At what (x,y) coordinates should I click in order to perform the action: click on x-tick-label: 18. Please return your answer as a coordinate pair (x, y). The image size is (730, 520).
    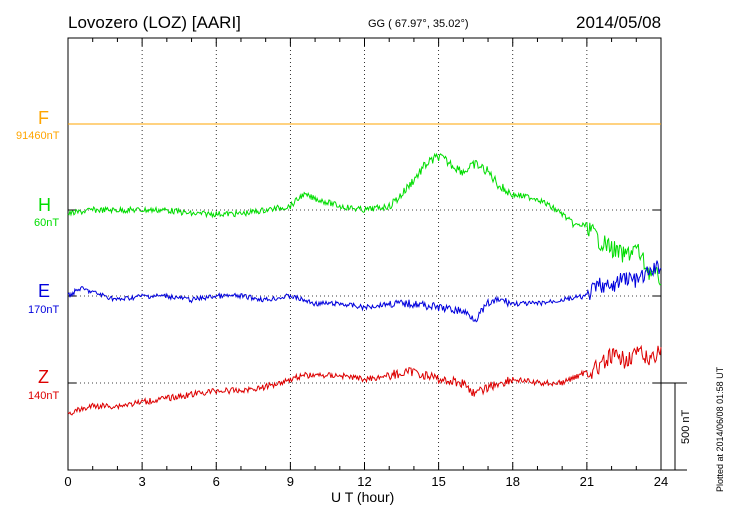
    Looking at the image, I should click on (512, 481).